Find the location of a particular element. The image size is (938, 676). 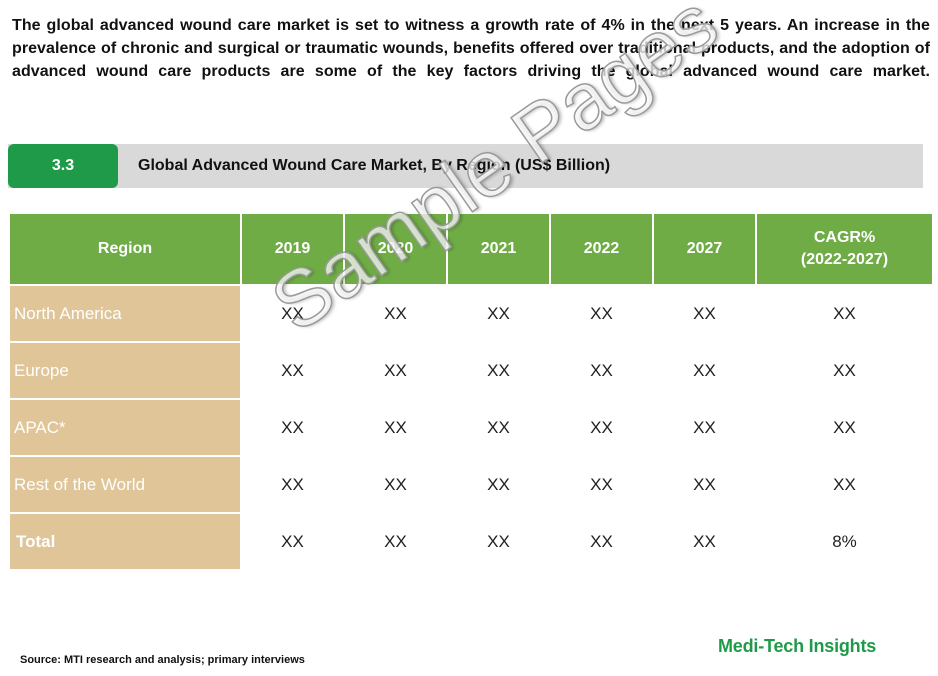

table-row: Europe XX XX XX XX XX XX is located at coordinates (471, 370).